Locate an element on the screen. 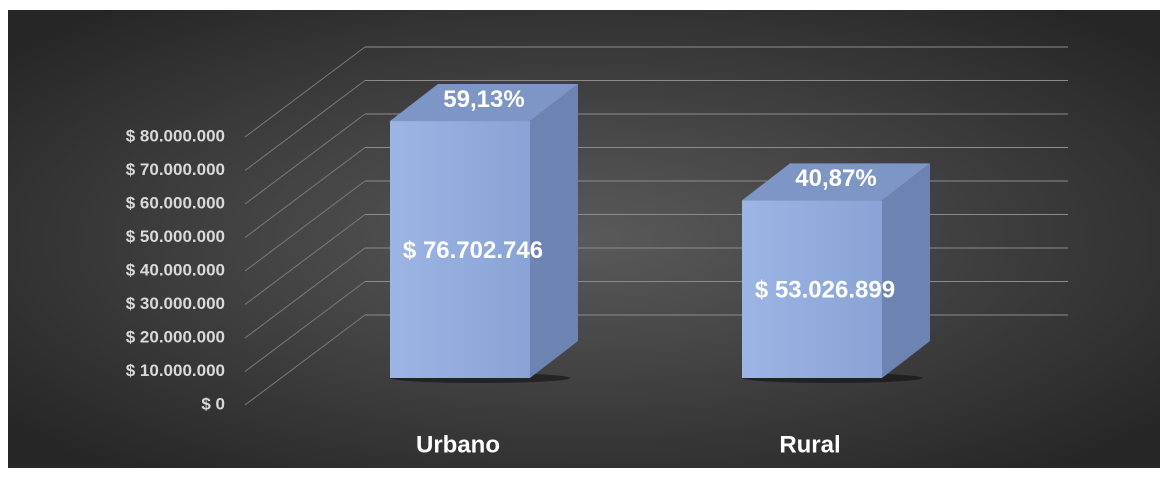  x-tick-label: Urbano is located at coordinates (458, 444).